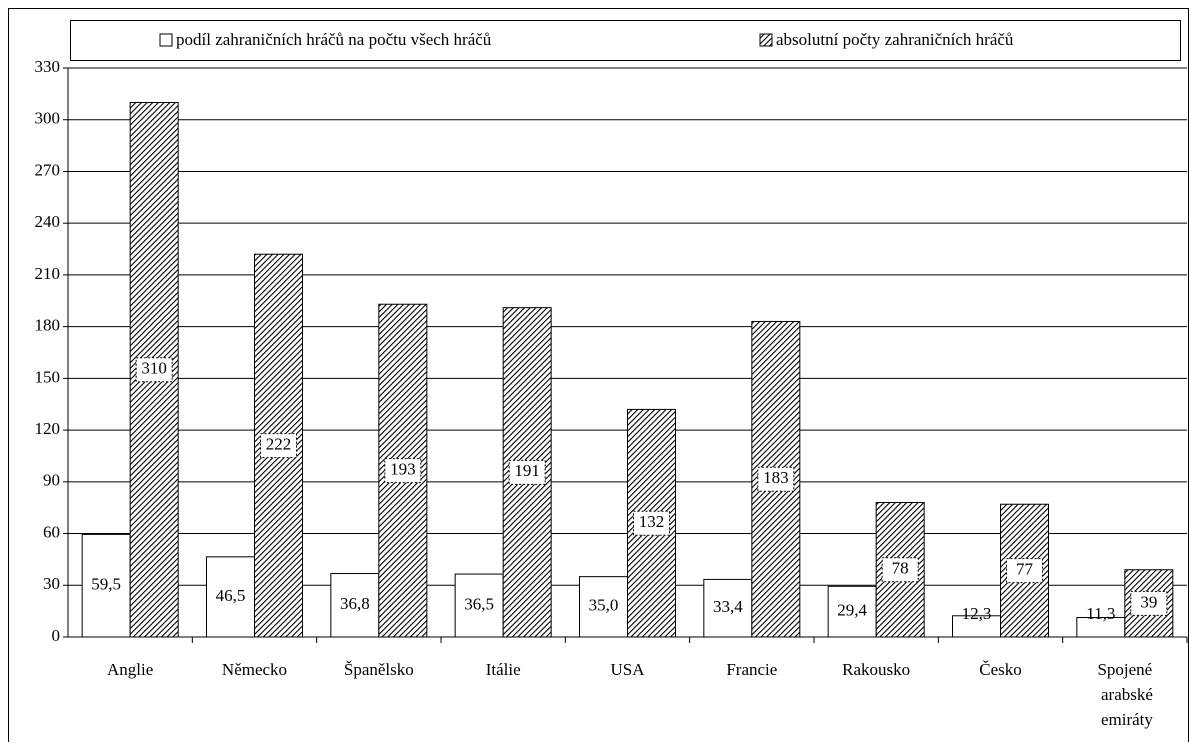 This screenshot has width=1189, height=747. What do you see at coordinates (51, 480) in the screenshot?
I see `y-tick-label: 90` at bounding box center [51, 480].